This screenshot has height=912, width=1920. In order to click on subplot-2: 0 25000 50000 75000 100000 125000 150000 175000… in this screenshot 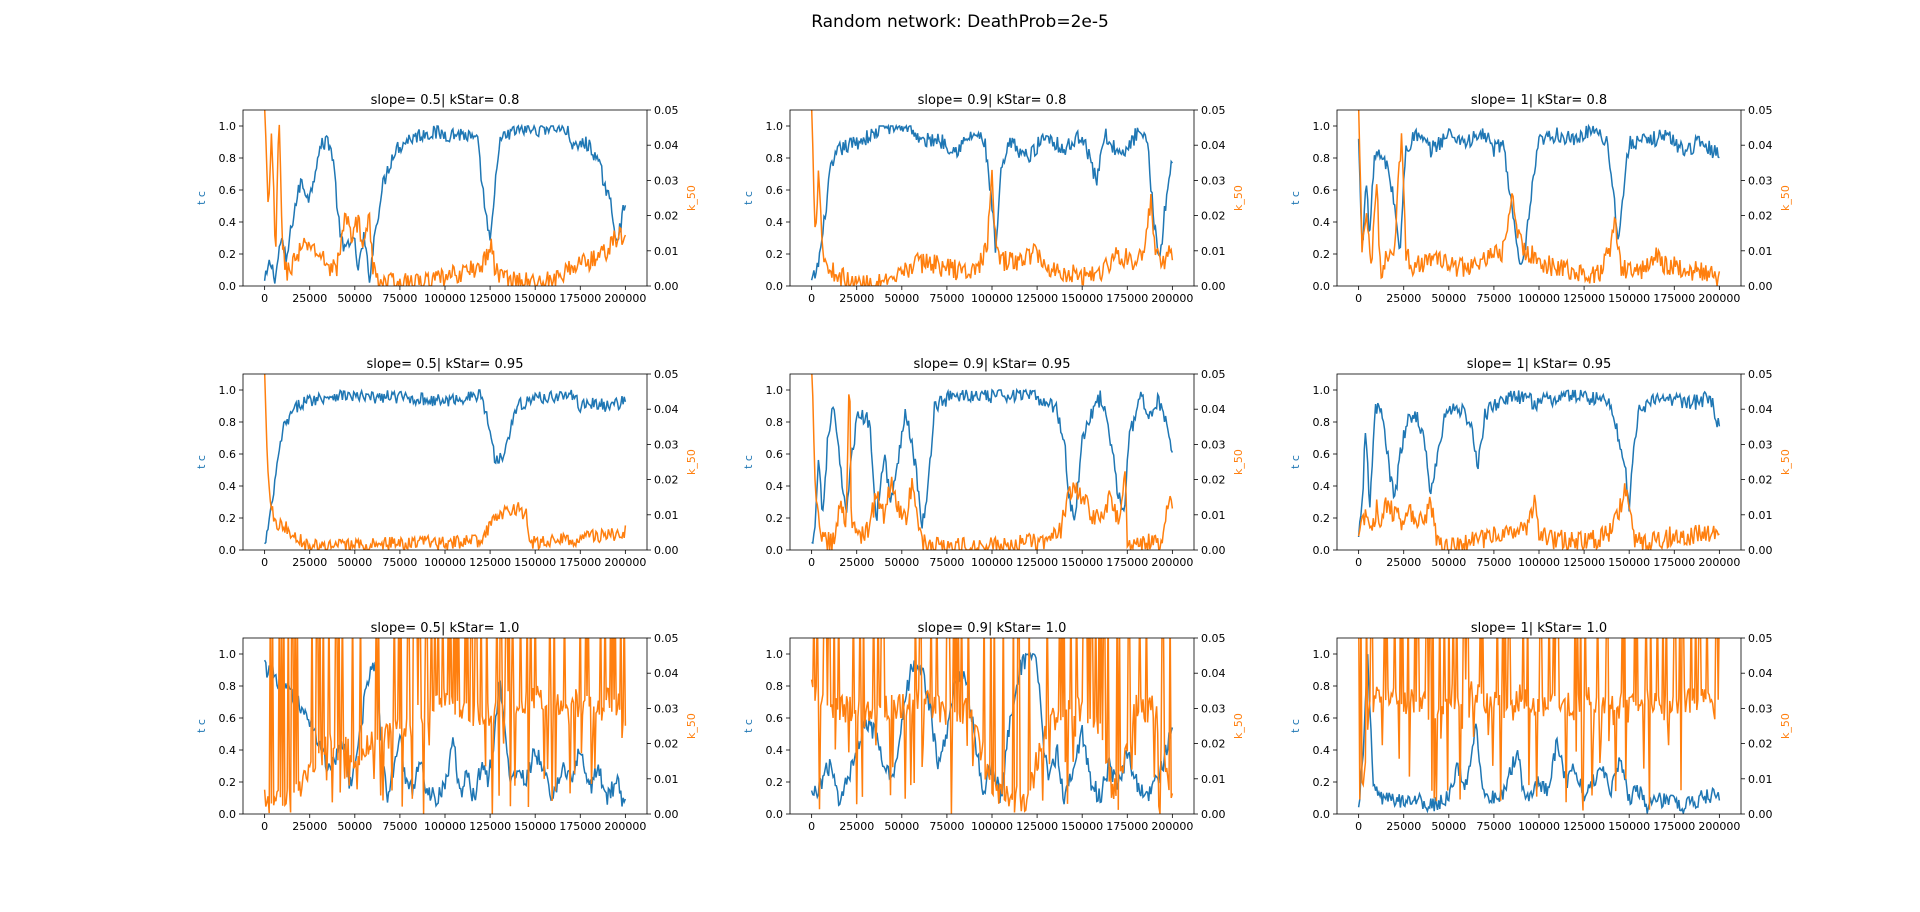, I will do `click(993, 199)`.